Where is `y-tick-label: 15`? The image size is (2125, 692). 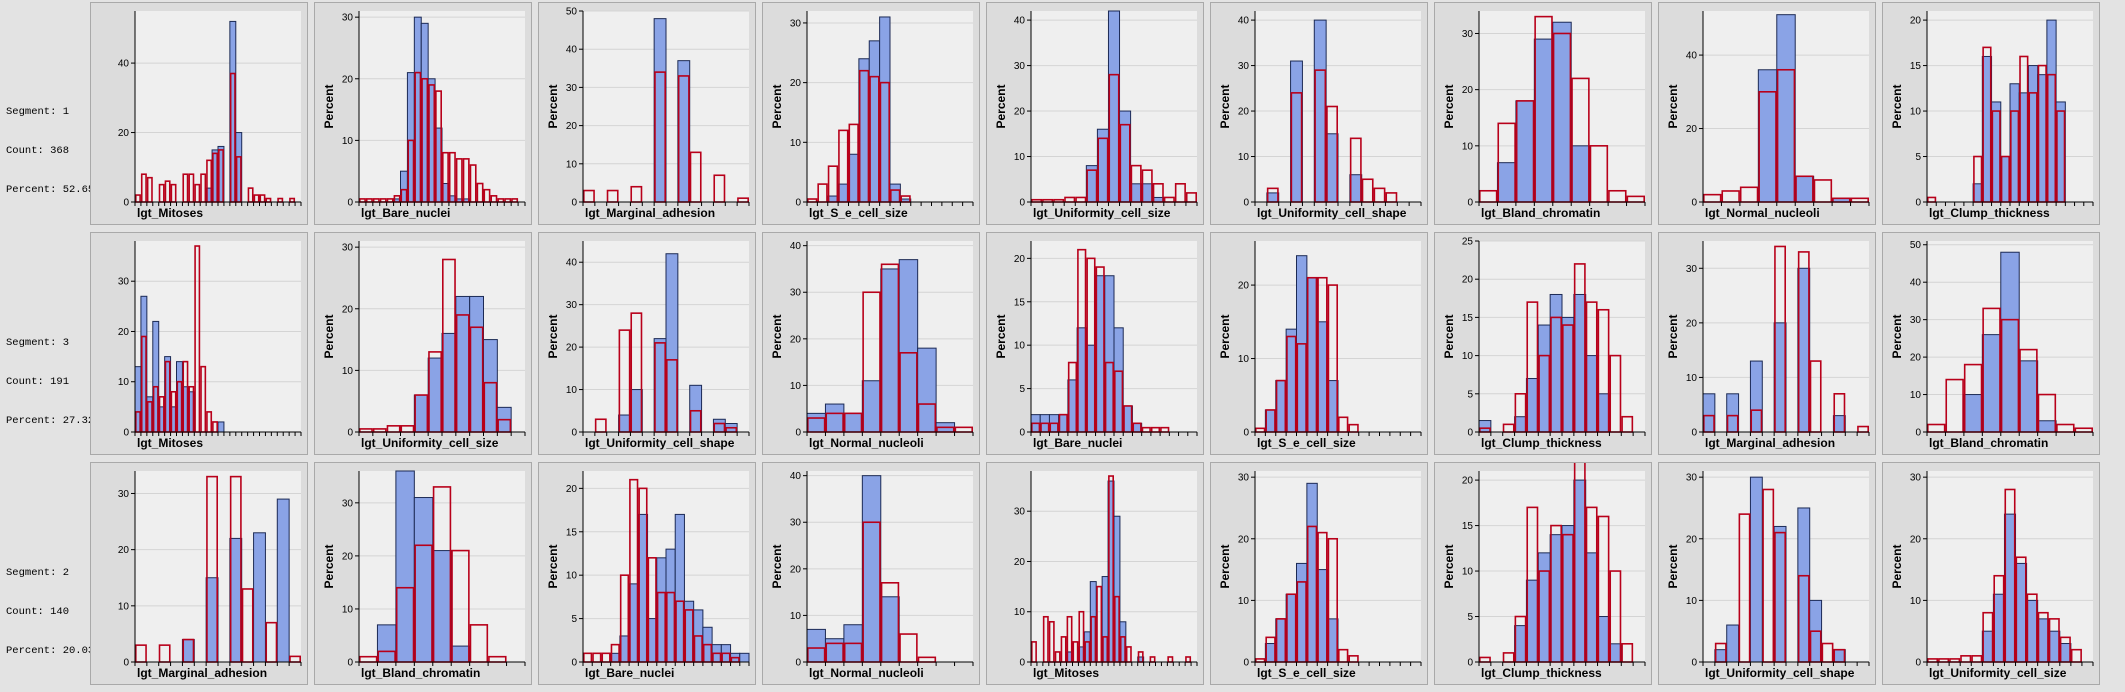
y-tick-label: 15 is located at coordinates (1020, 302).